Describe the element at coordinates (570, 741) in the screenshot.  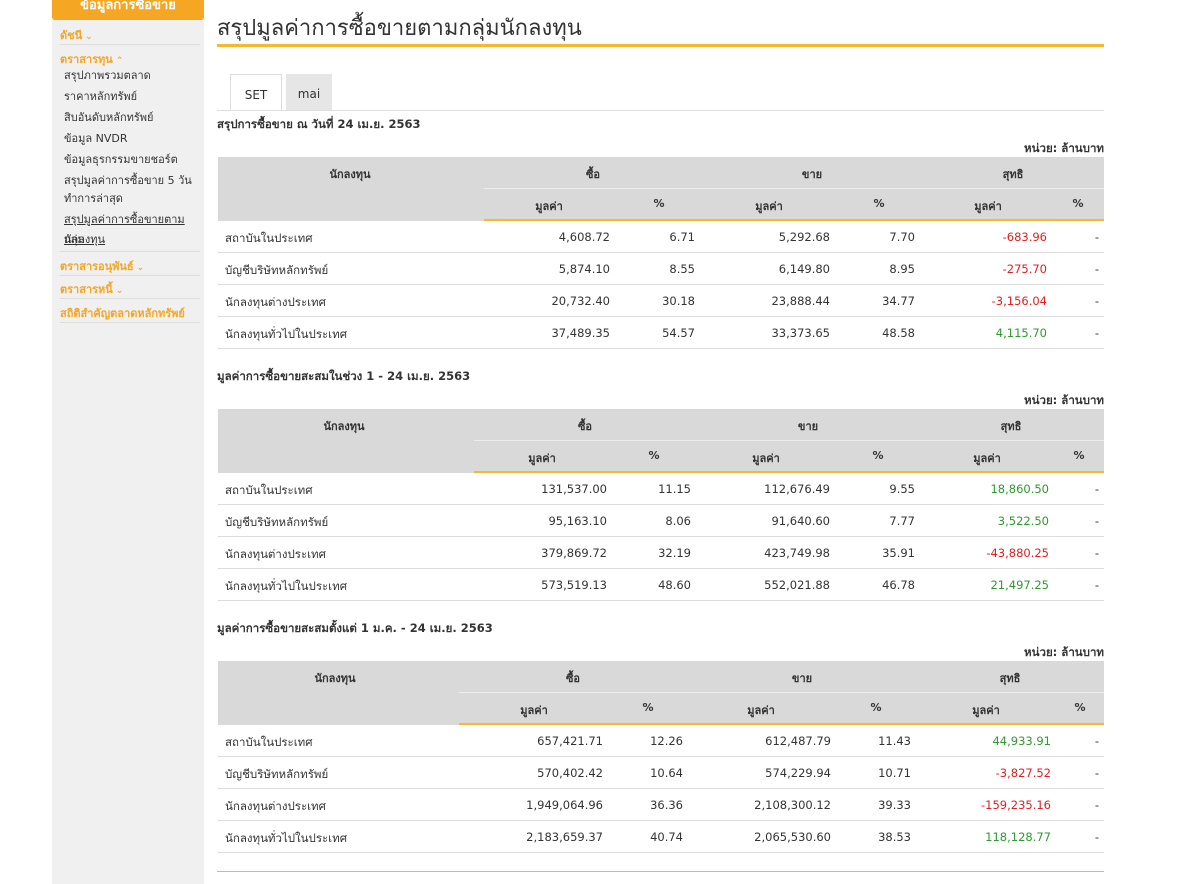
I see `cell-buy-value: 657,421.71` at that location.